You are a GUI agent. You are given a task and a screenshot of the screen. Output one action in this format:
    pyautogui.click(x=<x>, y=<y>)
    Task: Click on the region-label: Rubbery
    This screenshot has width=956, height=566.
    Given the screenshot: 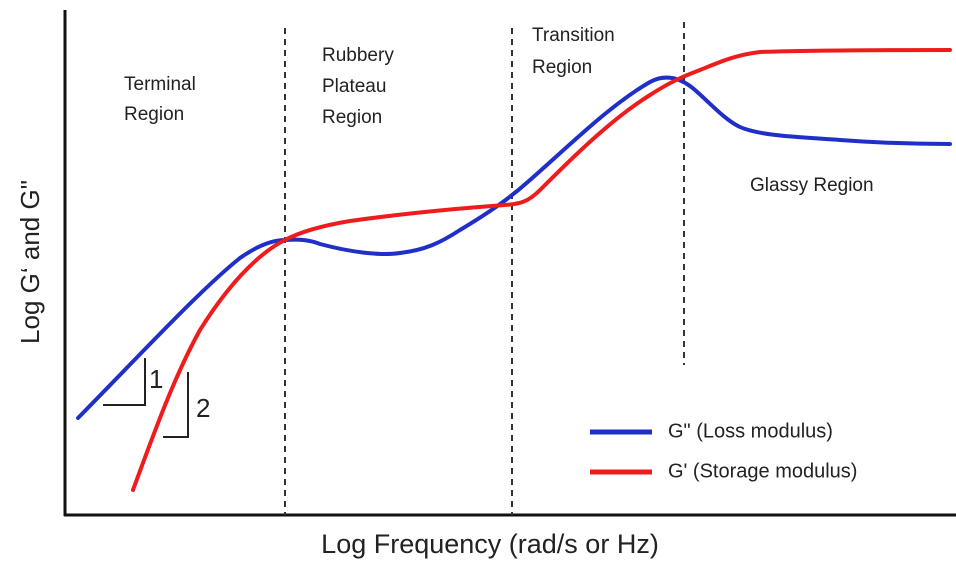 What is the action you would take?
    pyautogui.click(x=358, y=55)
    